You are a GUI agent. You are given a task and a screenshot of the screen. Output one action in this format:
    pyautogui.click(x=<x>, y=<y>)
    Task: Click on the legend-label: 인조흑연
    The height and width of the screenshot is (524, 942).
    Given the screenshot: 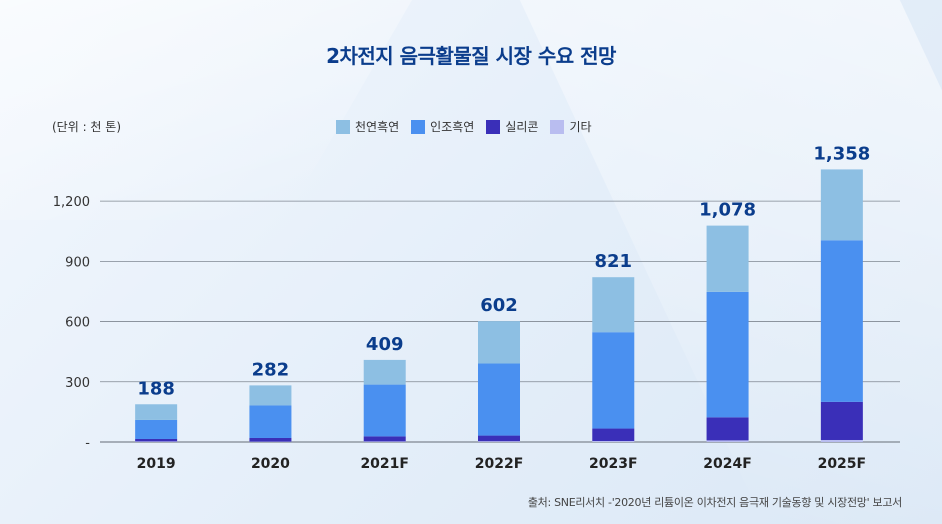 What is the action you would take?
    pyautogui.click(x=452, y=127)
    